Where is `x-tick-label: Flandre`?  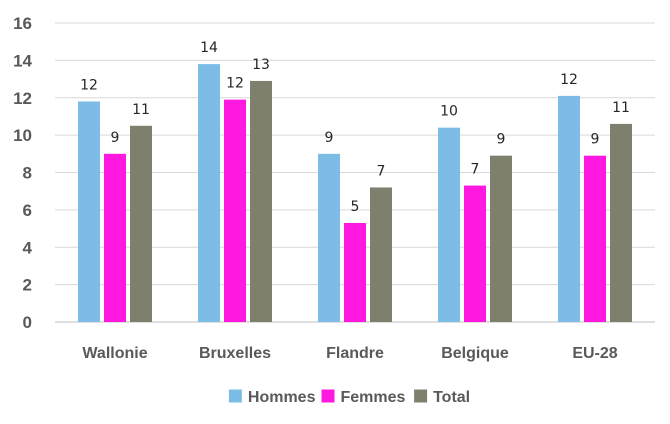
x-tick-label: Flandre is located at coordinates (355, 353).